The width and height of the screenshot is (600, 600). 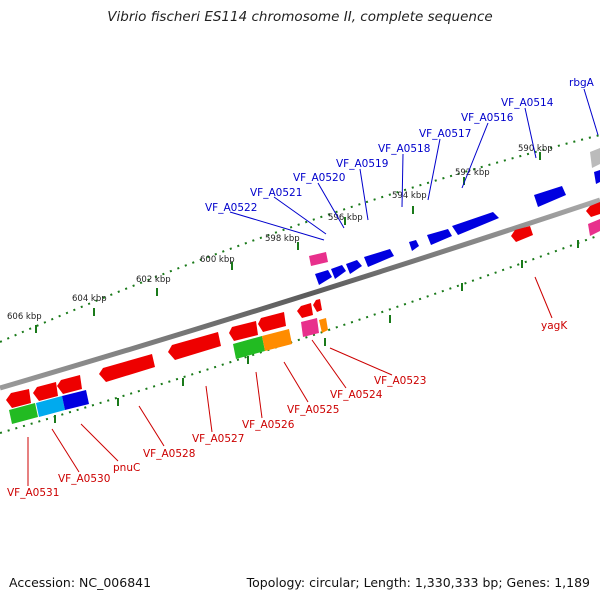 What do you see at coordinates (409, 196) in the screenshot?
I see `kbp-label: 594 kbp` at bounding box center [409, 196].